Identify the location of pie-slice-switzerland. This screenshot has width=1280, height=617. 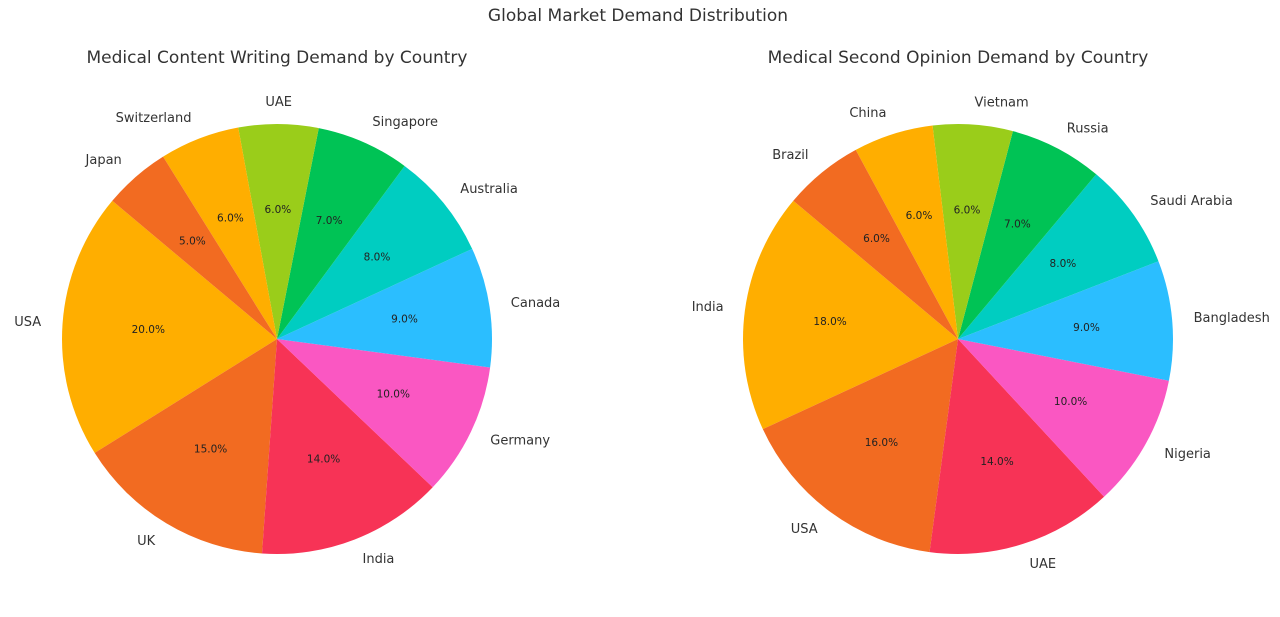
(220, 233).